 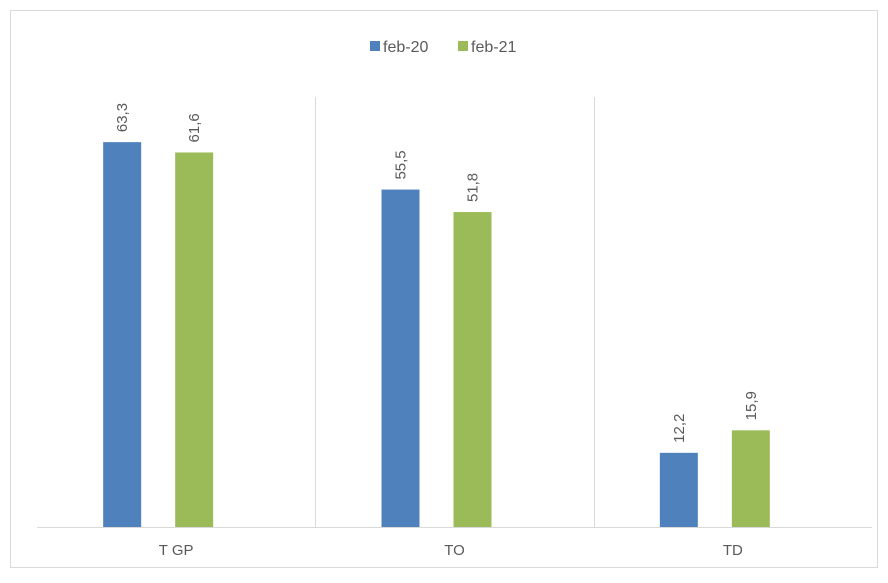 What do you see at coordinates (493, 47) in the screenshot?
I see `legend-label: feb-21` at bounding box center [493, 47].